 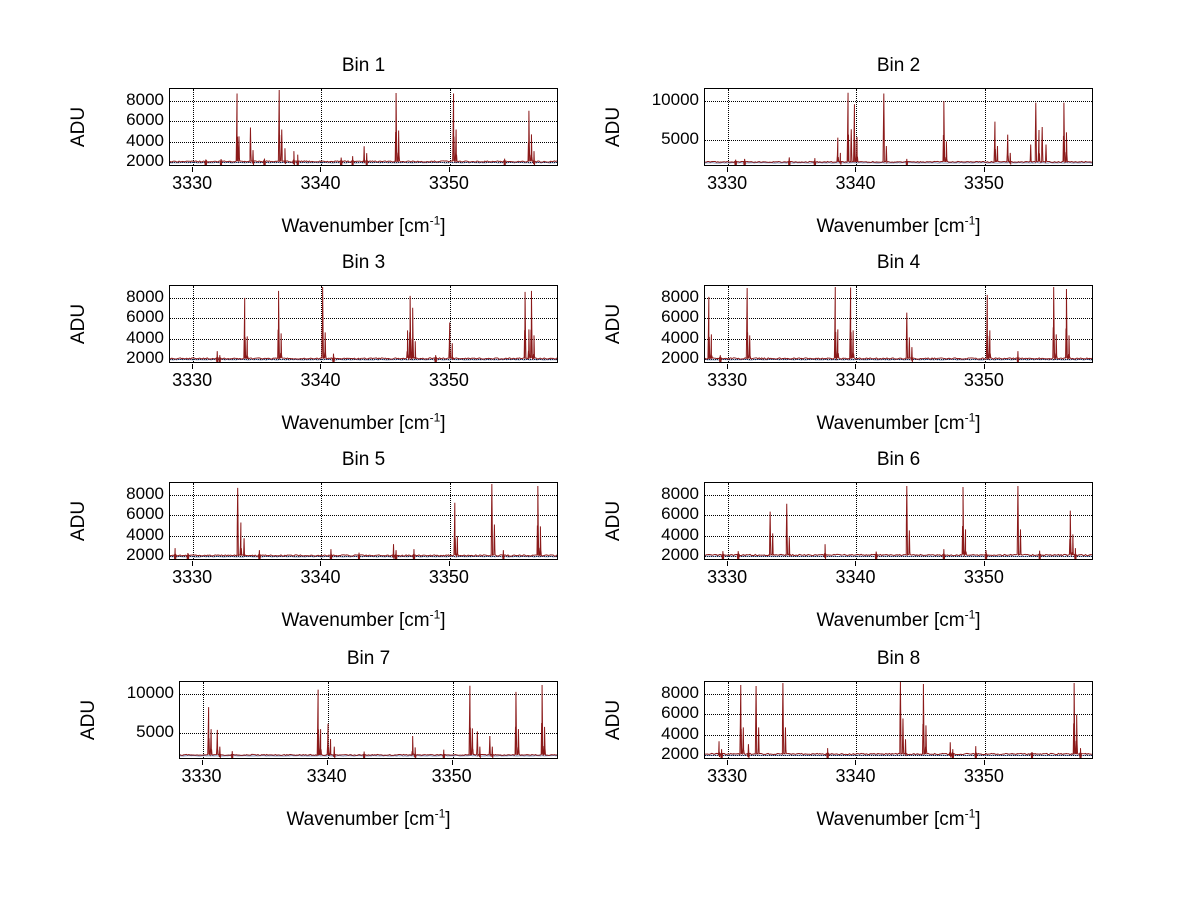 What do you see at coordinates (656, 522) in the screenshot?
I see `y-tick-labels-bin-6: 2000 4000 6000 8000` at bounding box center [656, 522].